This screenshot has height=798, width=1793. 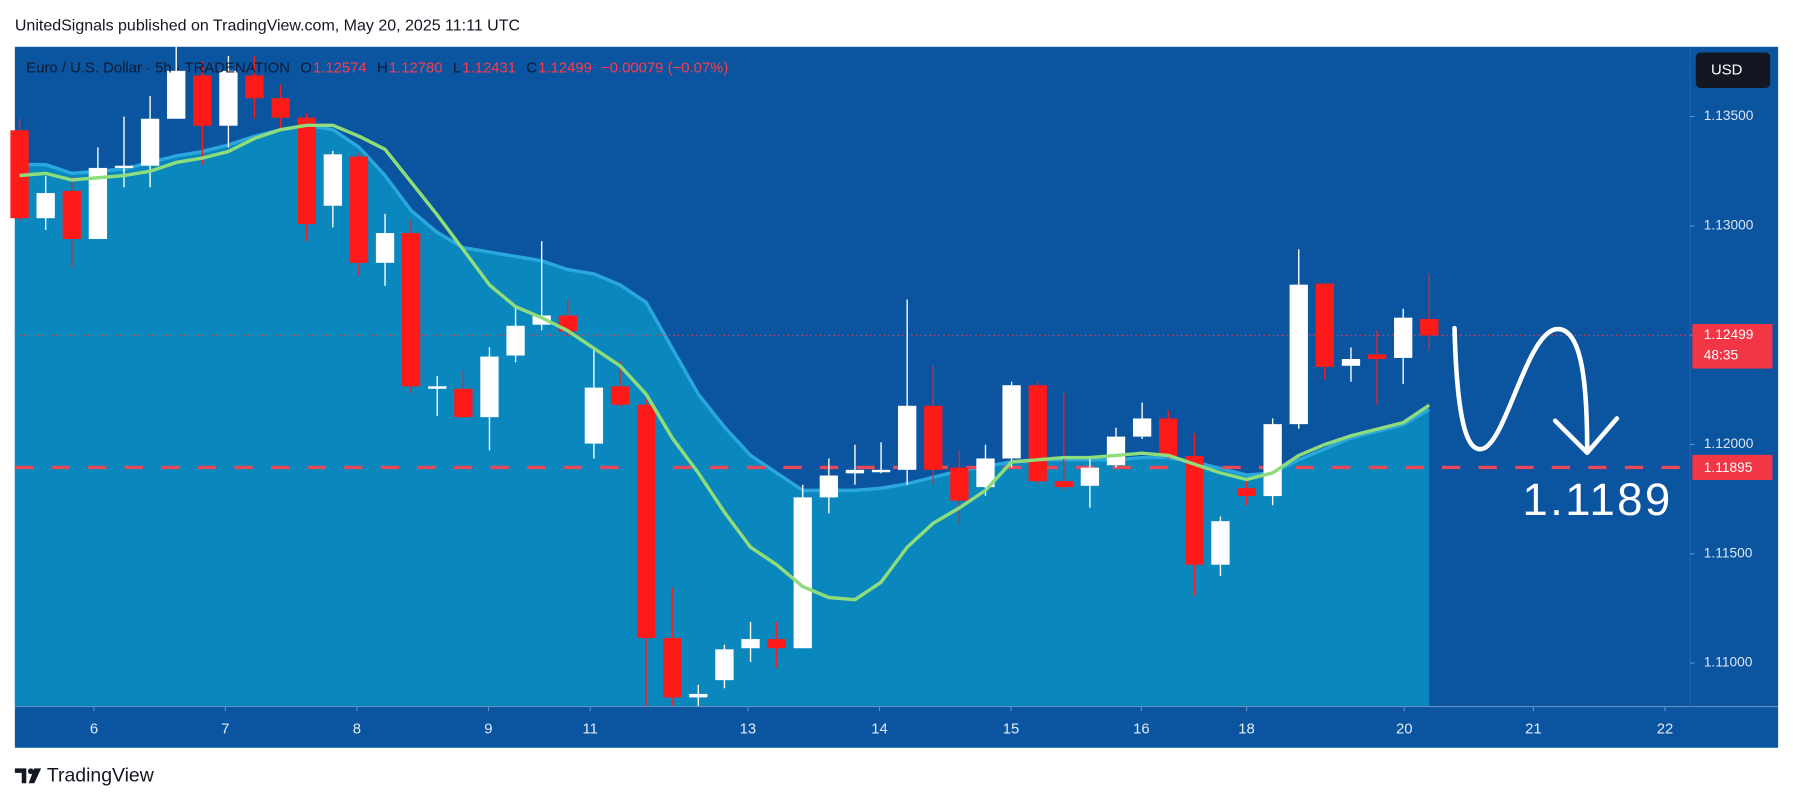 What do you see at coordinates (1729, 443) in the screenshot?
I see `y-tick-label: 1.12000` at bounding box center [1729, 443].